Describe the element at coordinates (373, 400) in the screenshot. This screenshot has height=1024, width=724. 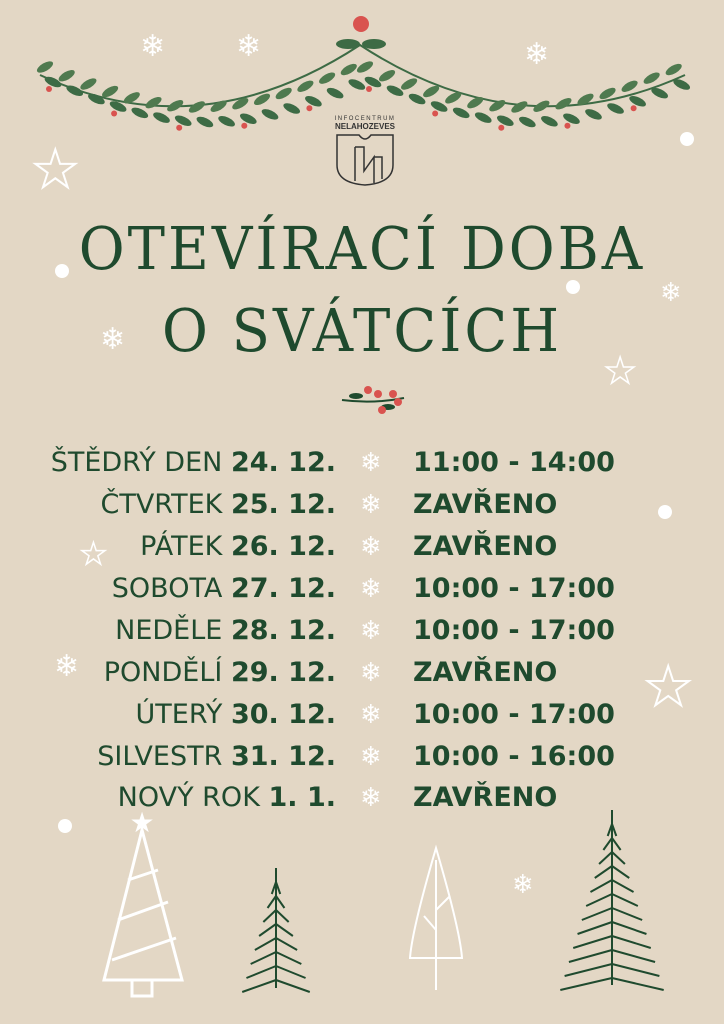
I see `berry-sprig-icon` at that location.